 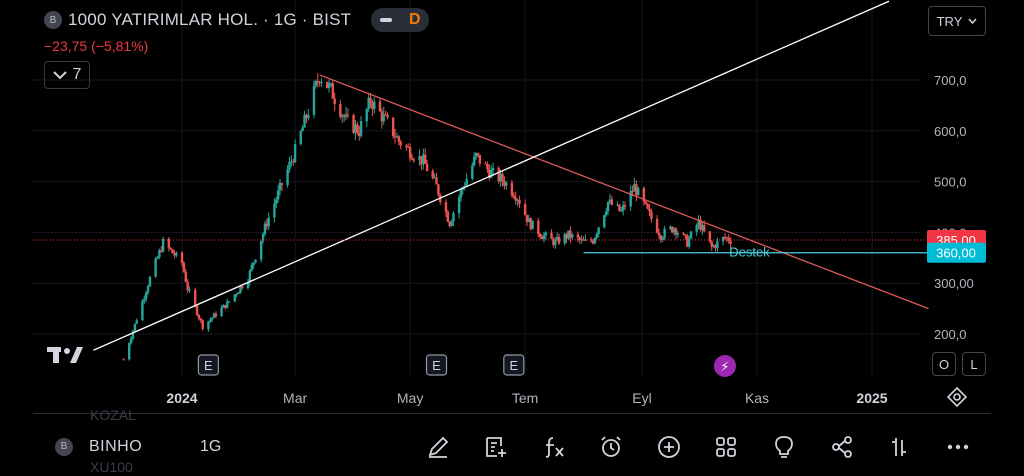 I want to click on x-tick-label: Kas, so click(x=757, y=398).